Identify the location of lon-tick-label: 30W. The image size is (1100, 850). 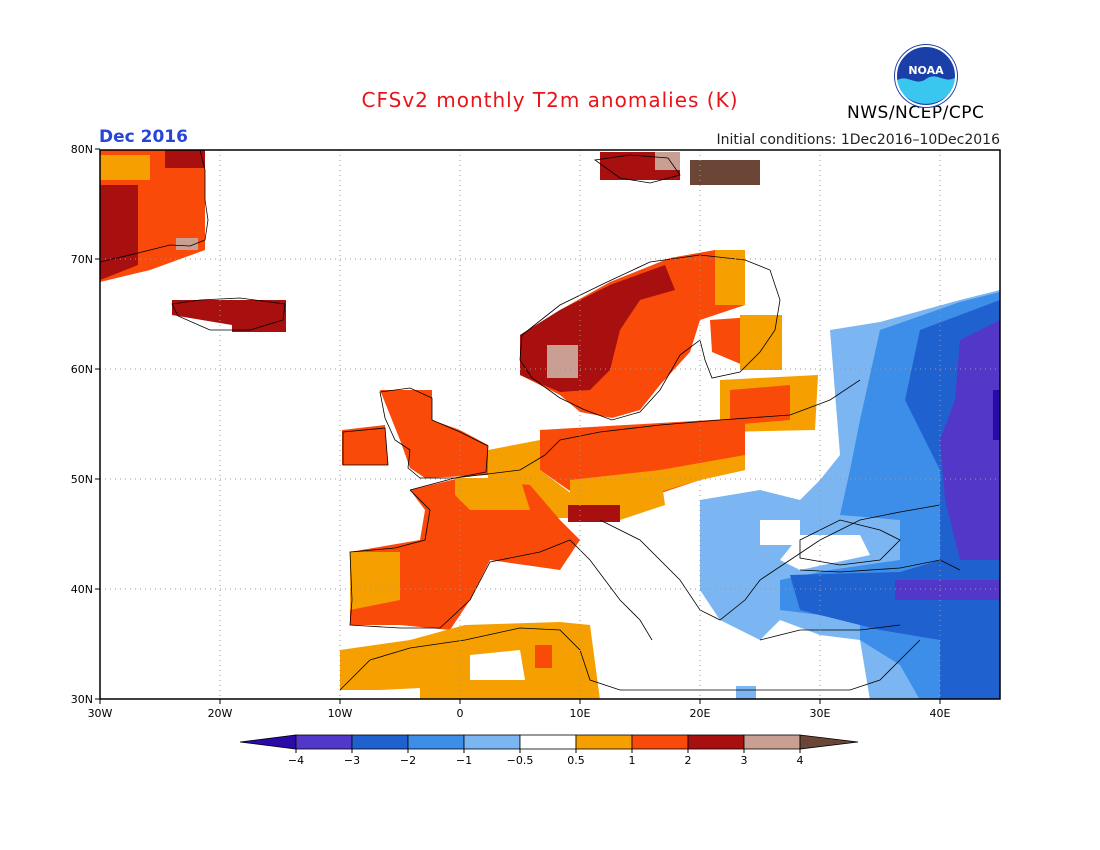
(100, 713).